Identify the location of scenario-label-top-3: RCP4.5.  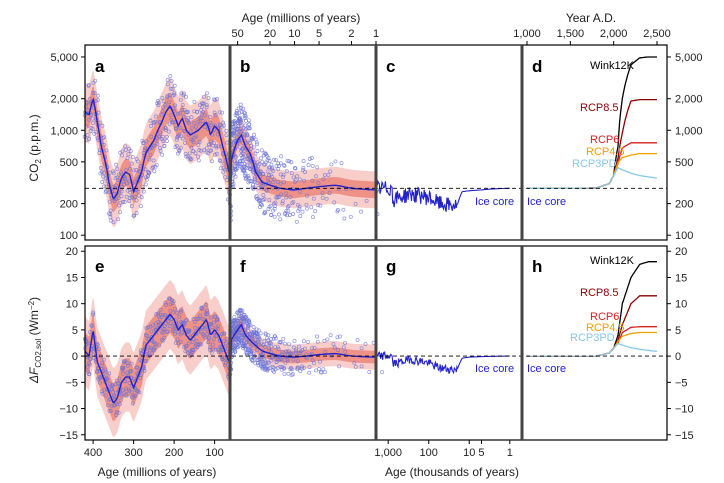
(605, 152).